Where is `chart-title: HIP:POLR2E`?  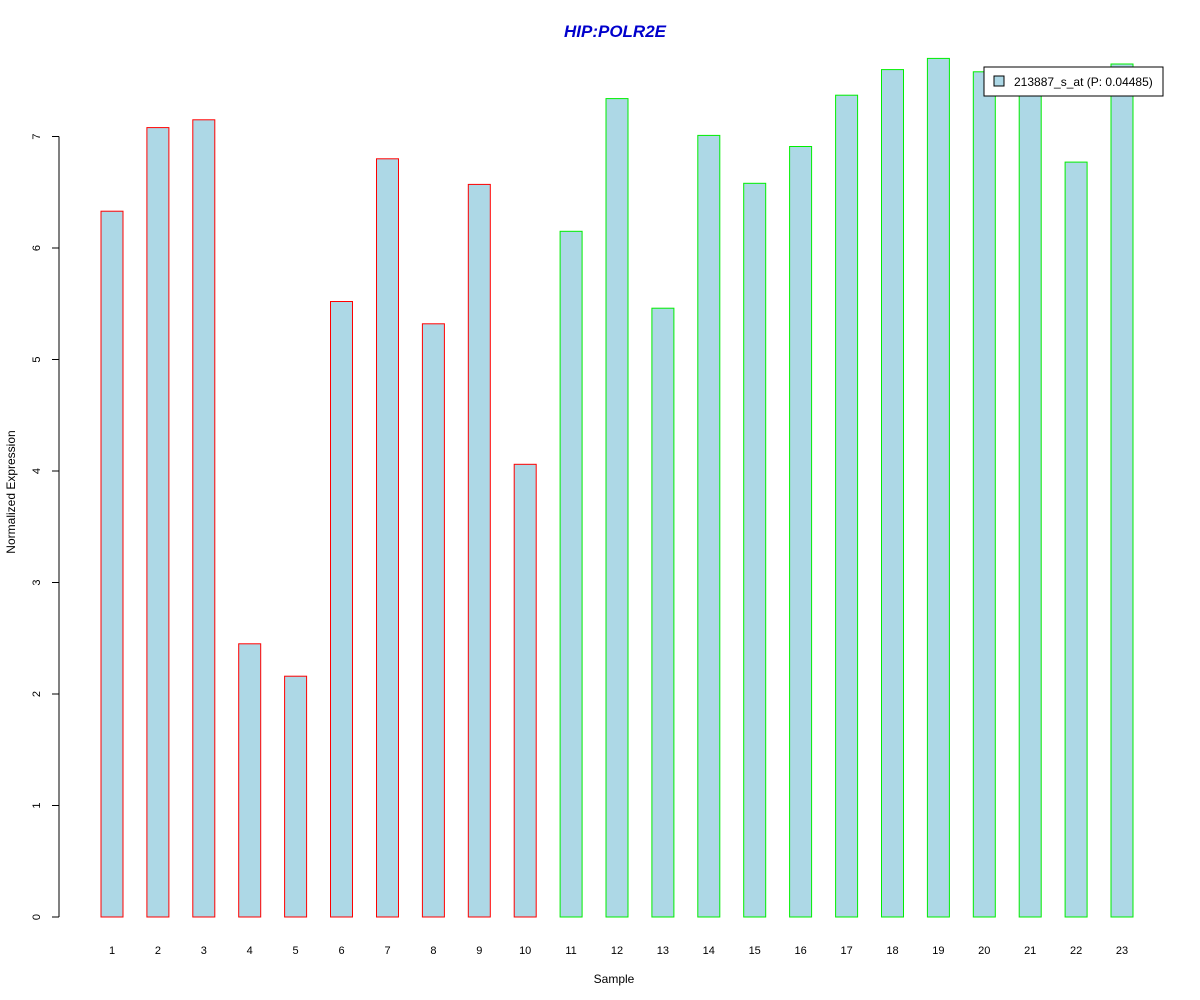 chart-title: HIP:POLR2E is located at coordinates (615, 31).